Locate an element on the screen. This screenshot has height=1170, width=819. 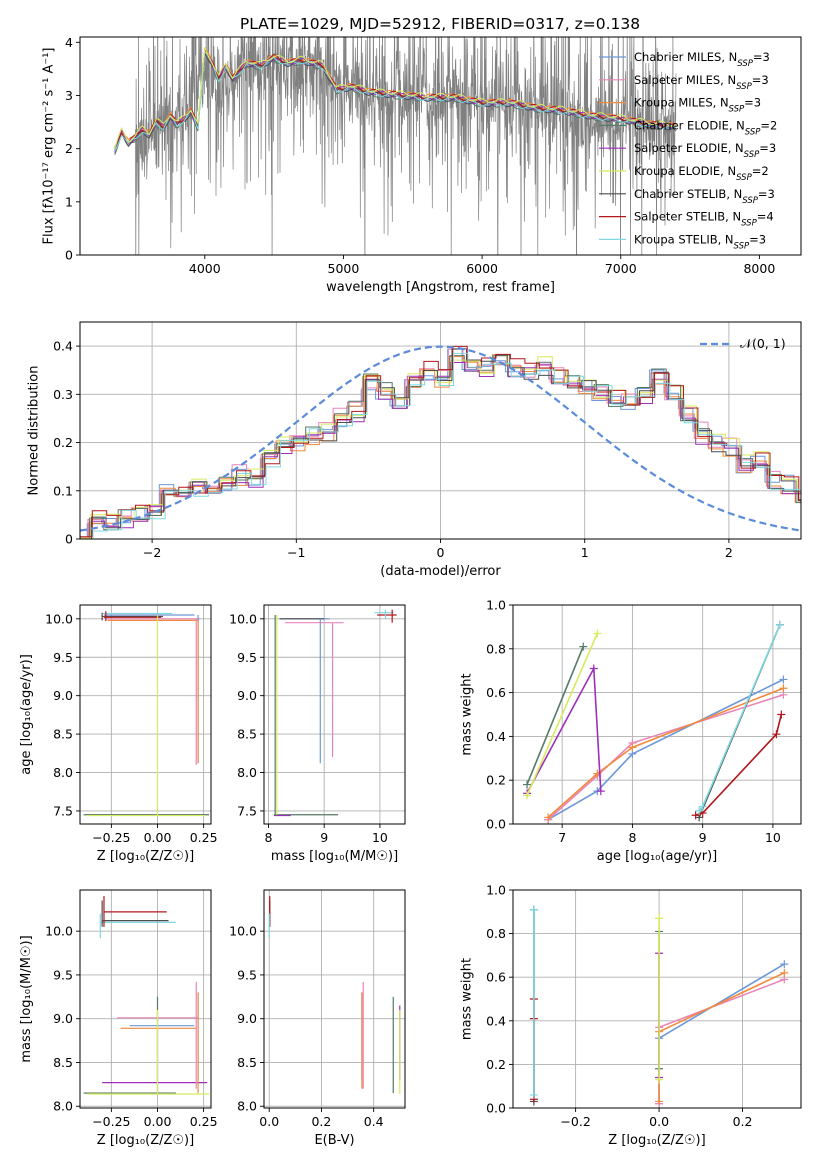
mass-vs-ebv-xtick-label: 0.4 is located at coordinates (374, 1121).